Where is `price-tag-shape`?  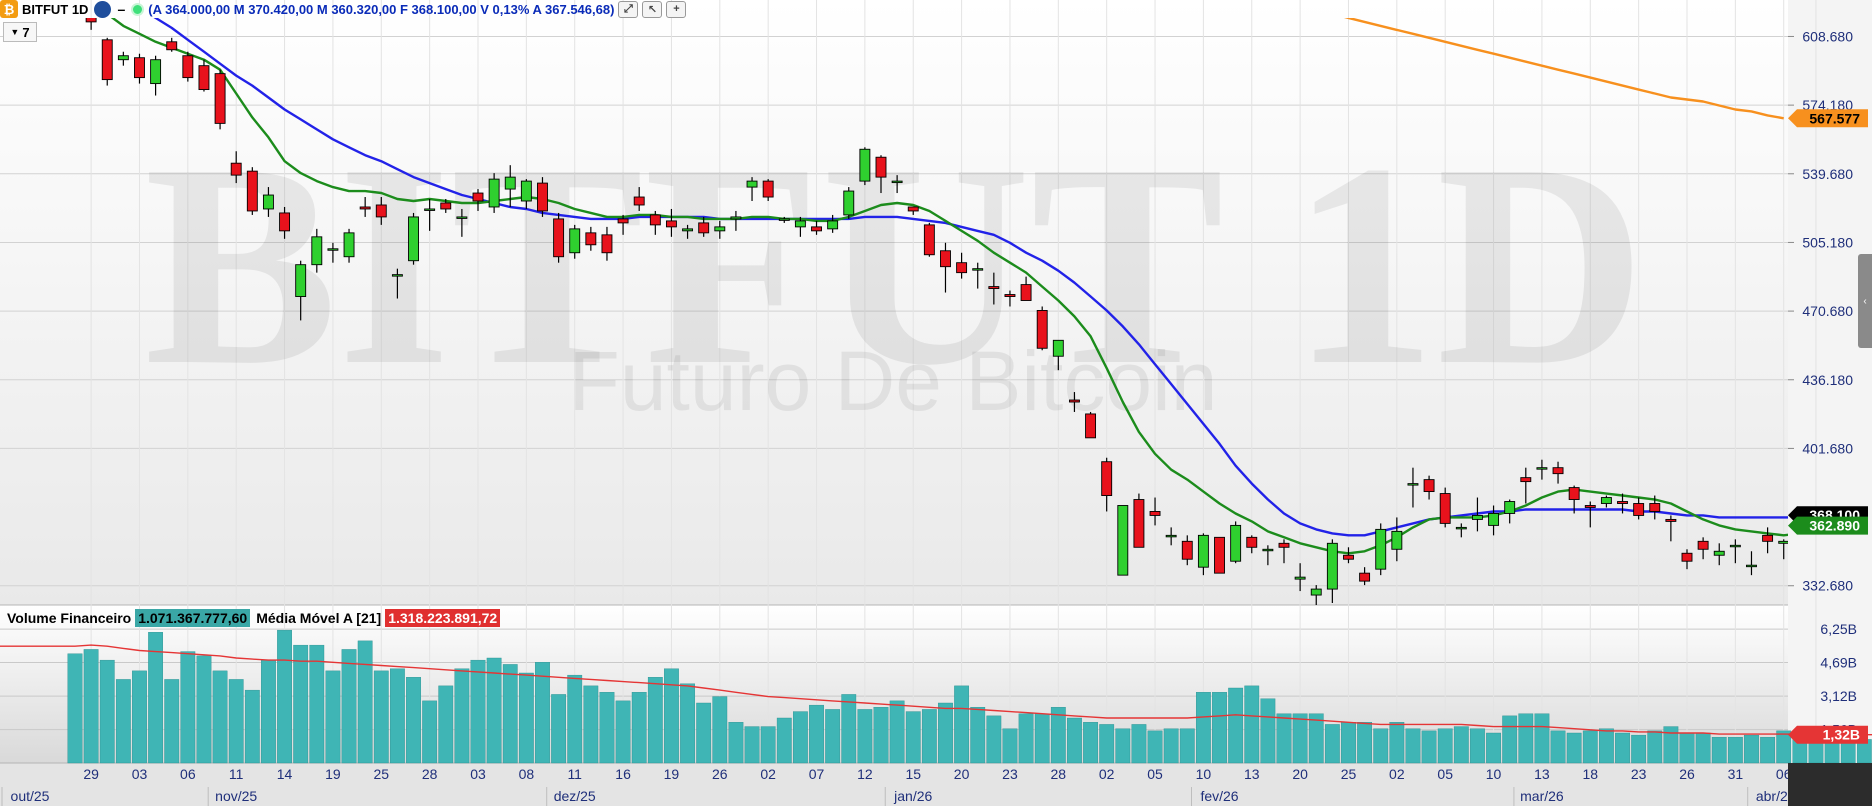
price-tag-shape is located at coordinates (1828, 118).